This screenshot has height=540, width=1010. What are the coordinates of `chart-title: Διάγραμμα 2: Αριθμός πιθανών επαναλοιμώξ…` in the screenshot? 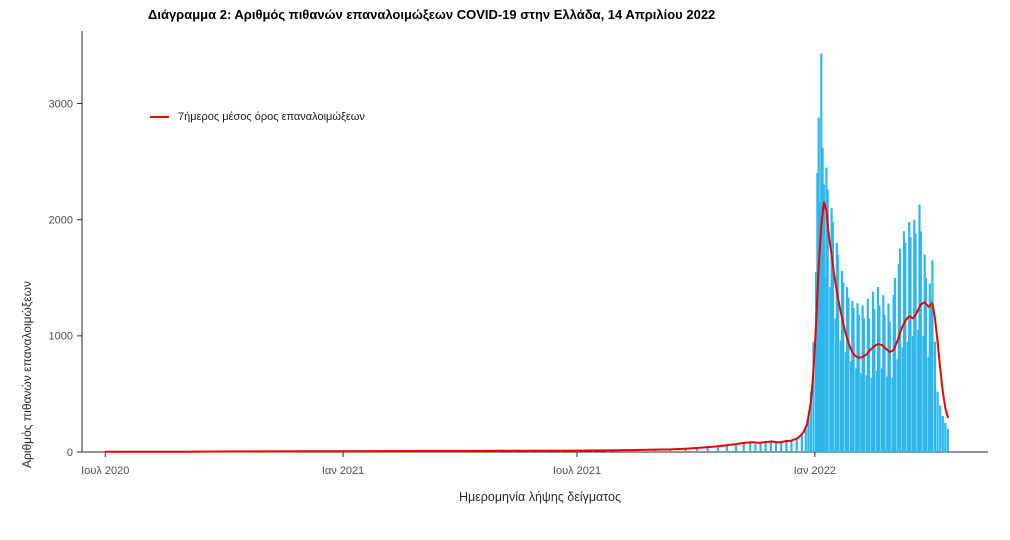 It's located at (432, 14).